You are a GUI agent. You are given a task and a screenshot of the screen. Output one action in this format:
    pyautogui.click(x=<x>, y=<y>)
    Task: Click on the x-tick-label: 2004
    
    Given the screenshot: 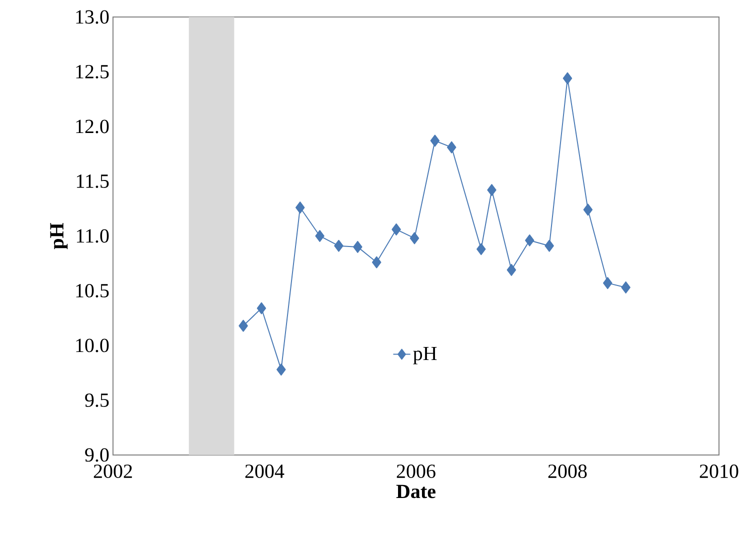 What is the action you would take?
    pyautogui.click(x=264, y=471)
    